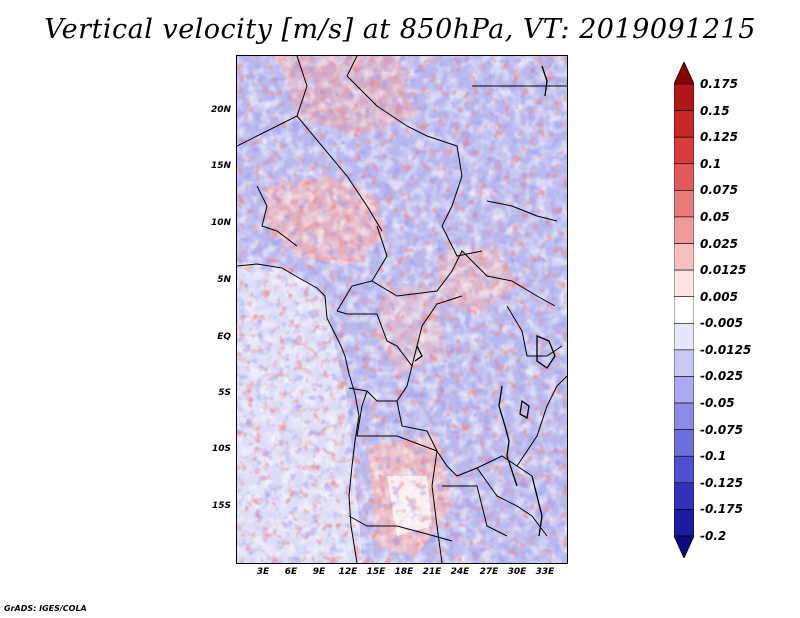 The width and height of the screenshot is (800, 618). I want to click on colorbar-label: -0.1, so click(713, 456).